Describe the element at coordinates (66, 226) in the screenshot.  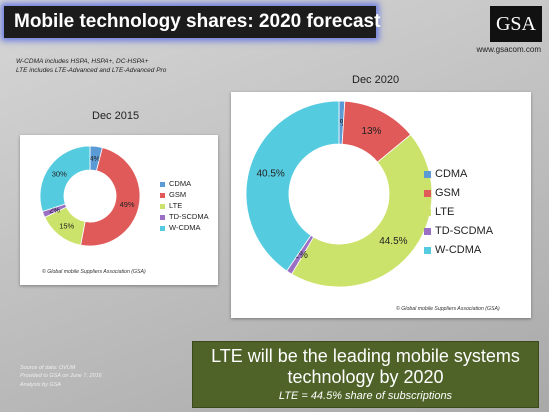
I see `data-label-lte: 15%` at that location.